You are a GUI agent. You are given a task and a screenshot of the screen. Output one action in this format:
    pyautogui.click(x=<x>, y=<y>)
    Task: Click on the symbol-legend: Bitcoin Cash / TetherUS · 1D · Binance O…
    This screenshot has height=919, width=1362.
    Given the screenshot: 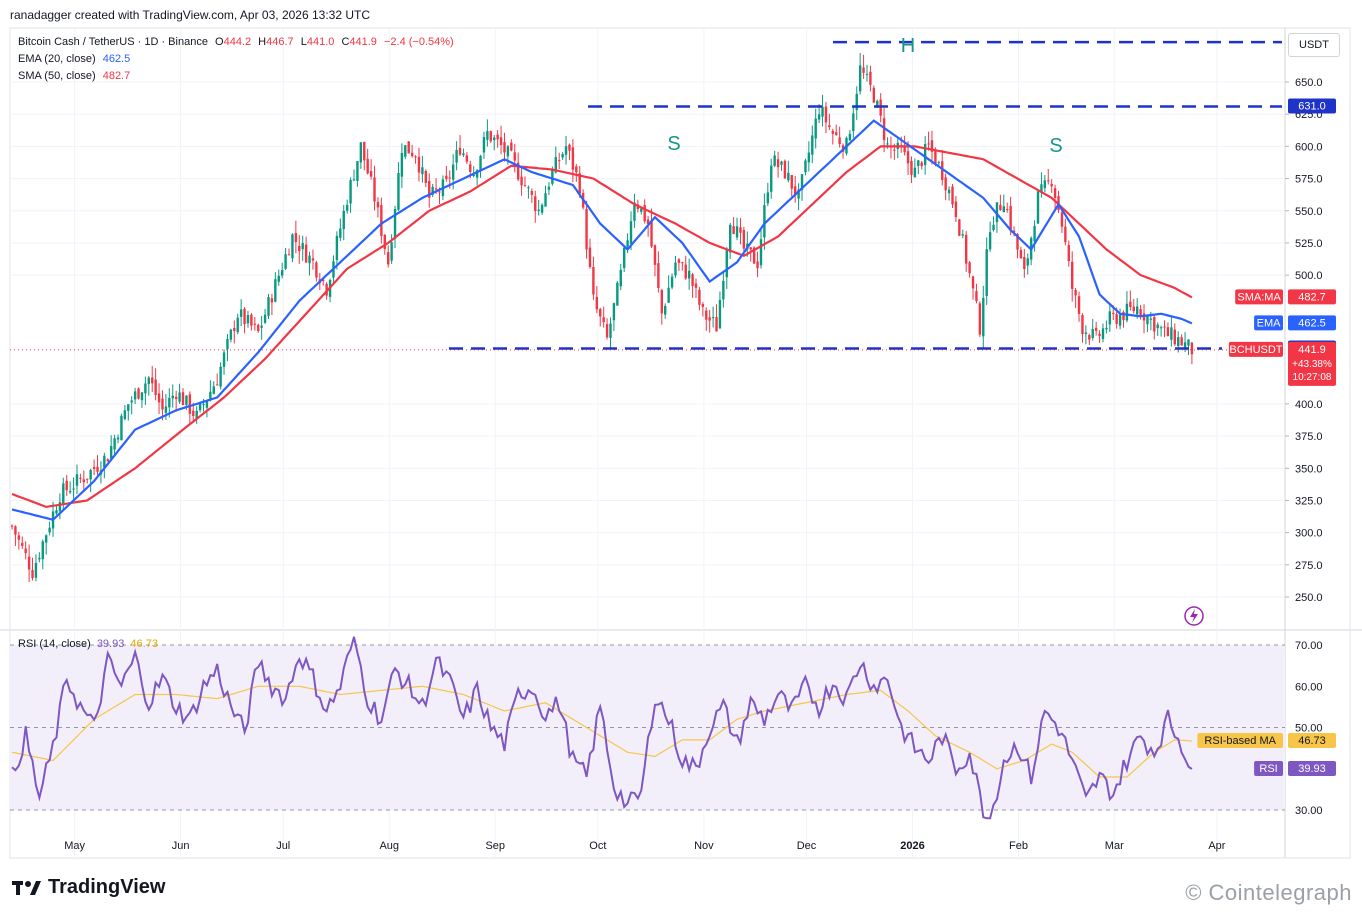 What is the action you would take?
    pyautogui.click(x=236, y=42)
    